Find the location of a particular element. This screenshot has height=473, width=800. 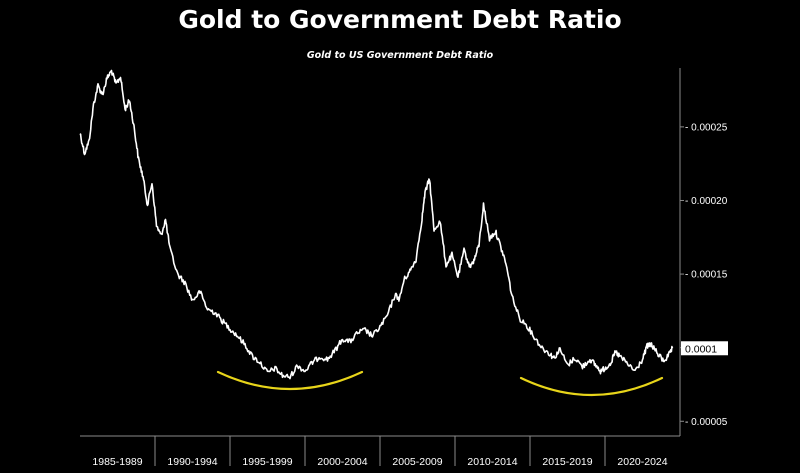

chart-subtitle: Gold to US Government Debt Ratio is located at coordinates (400, 55).